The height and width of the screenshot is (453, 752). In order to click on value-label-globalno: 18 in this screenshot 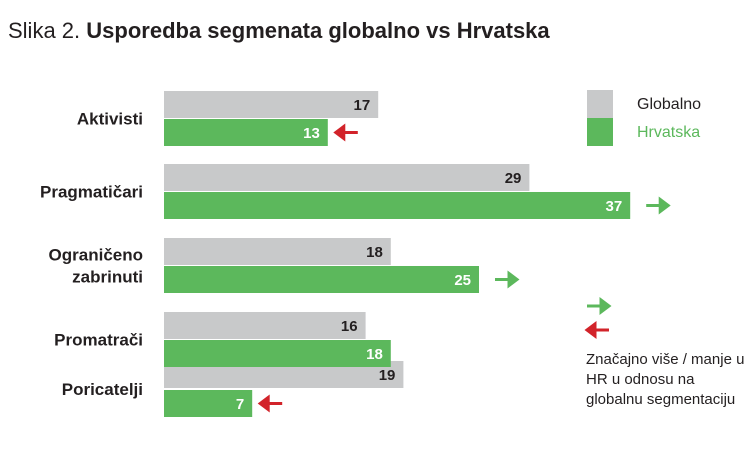, I will do `click(374, 252)`.